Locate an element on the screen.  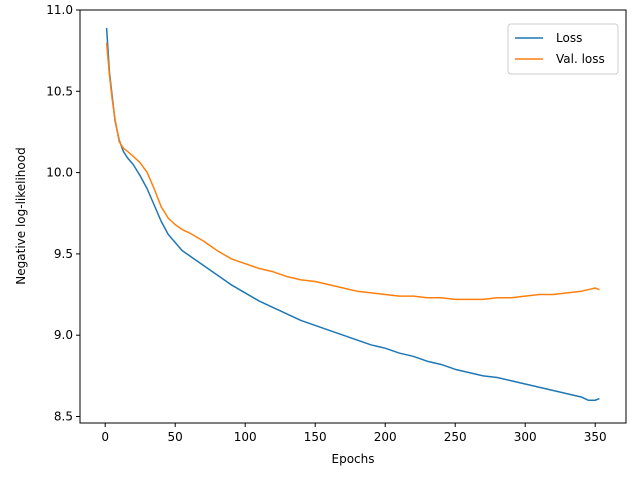
legend: Loss Val. loss is located at coordinates (563, 49).